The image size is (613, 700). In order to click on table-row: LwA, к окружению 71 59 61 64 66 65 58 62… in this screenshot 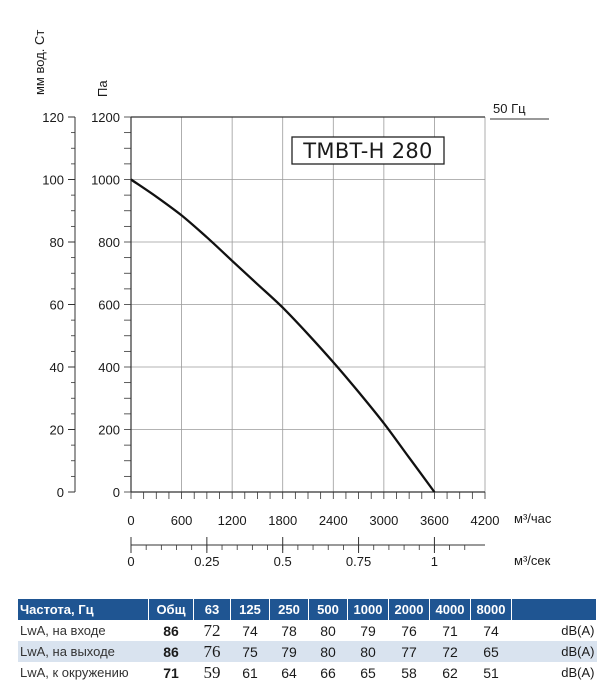, I will do `click(307, 672)`.